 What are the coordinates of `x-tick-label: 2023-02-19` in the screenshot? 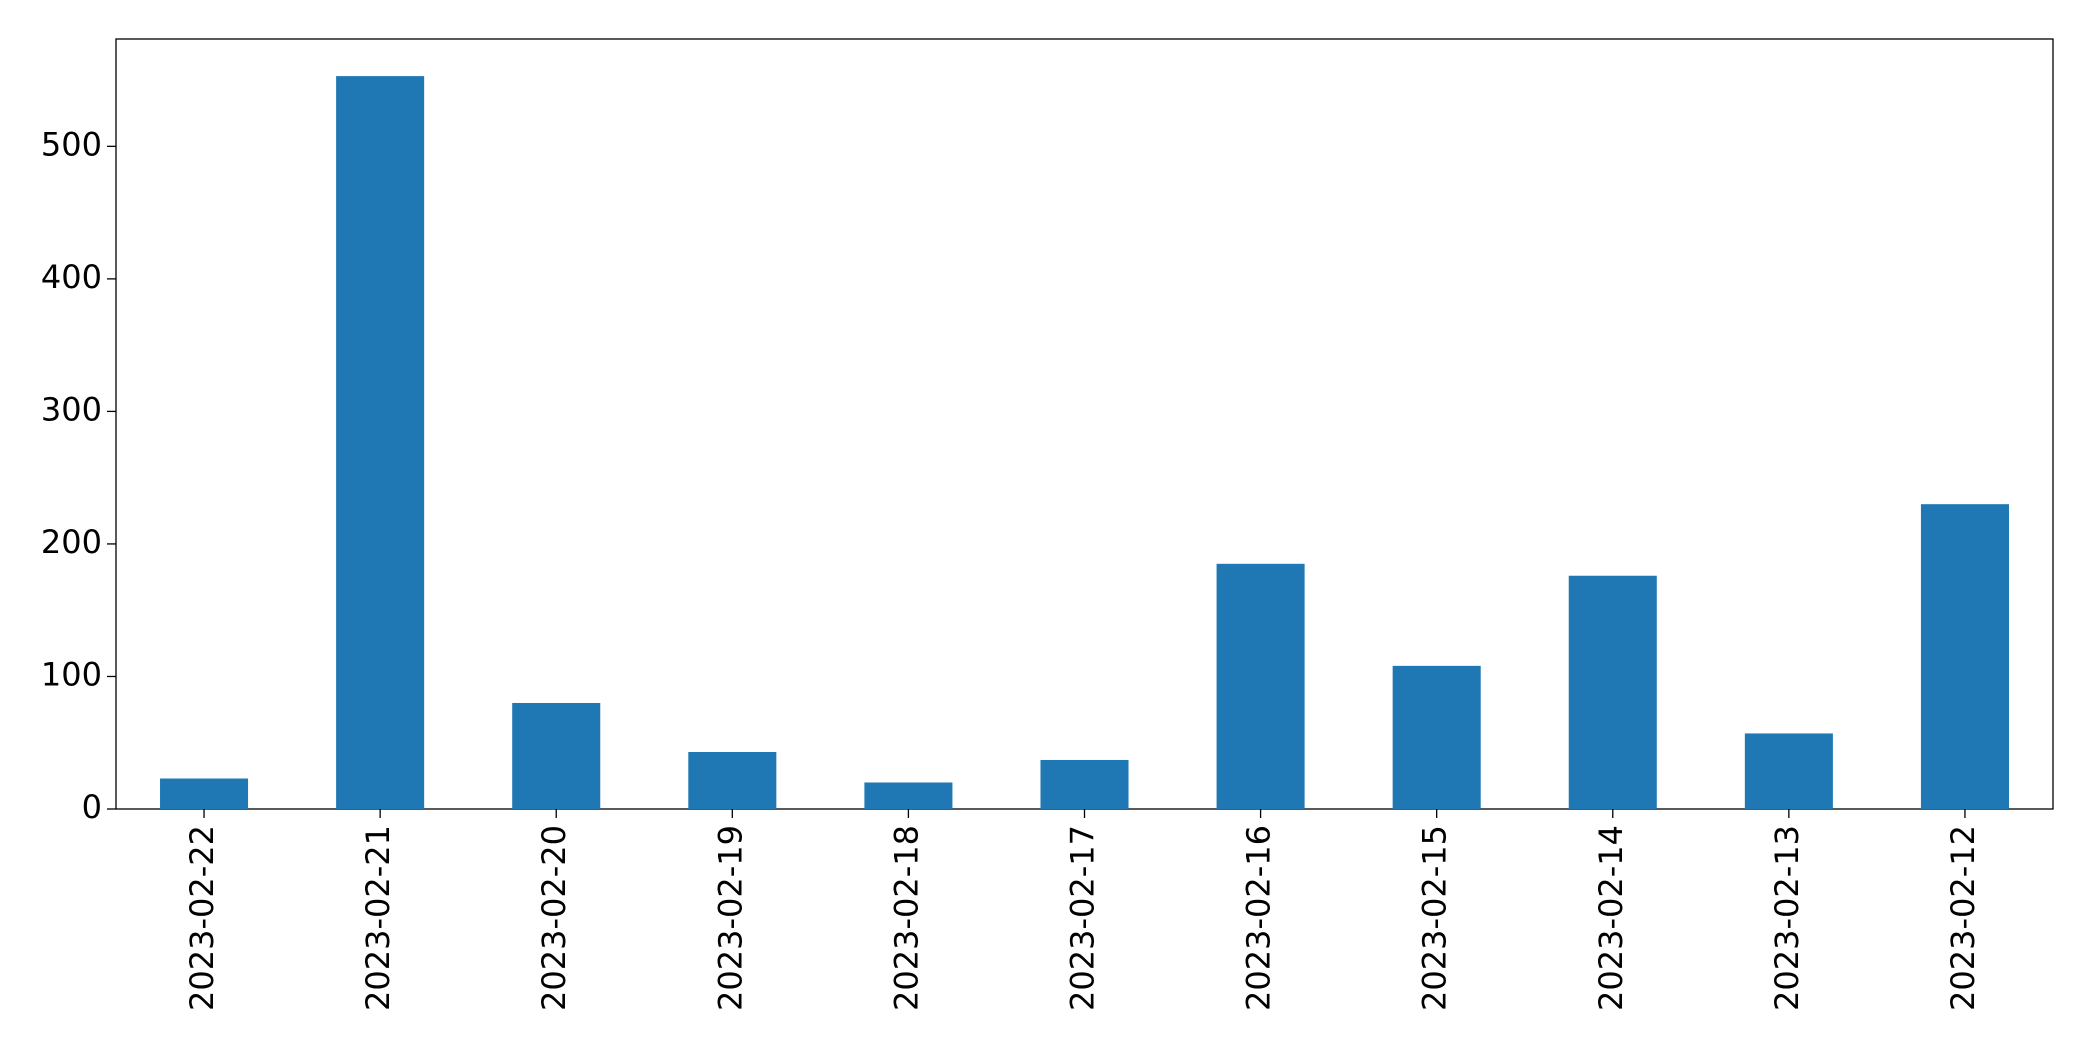 It's located at (730, 918).